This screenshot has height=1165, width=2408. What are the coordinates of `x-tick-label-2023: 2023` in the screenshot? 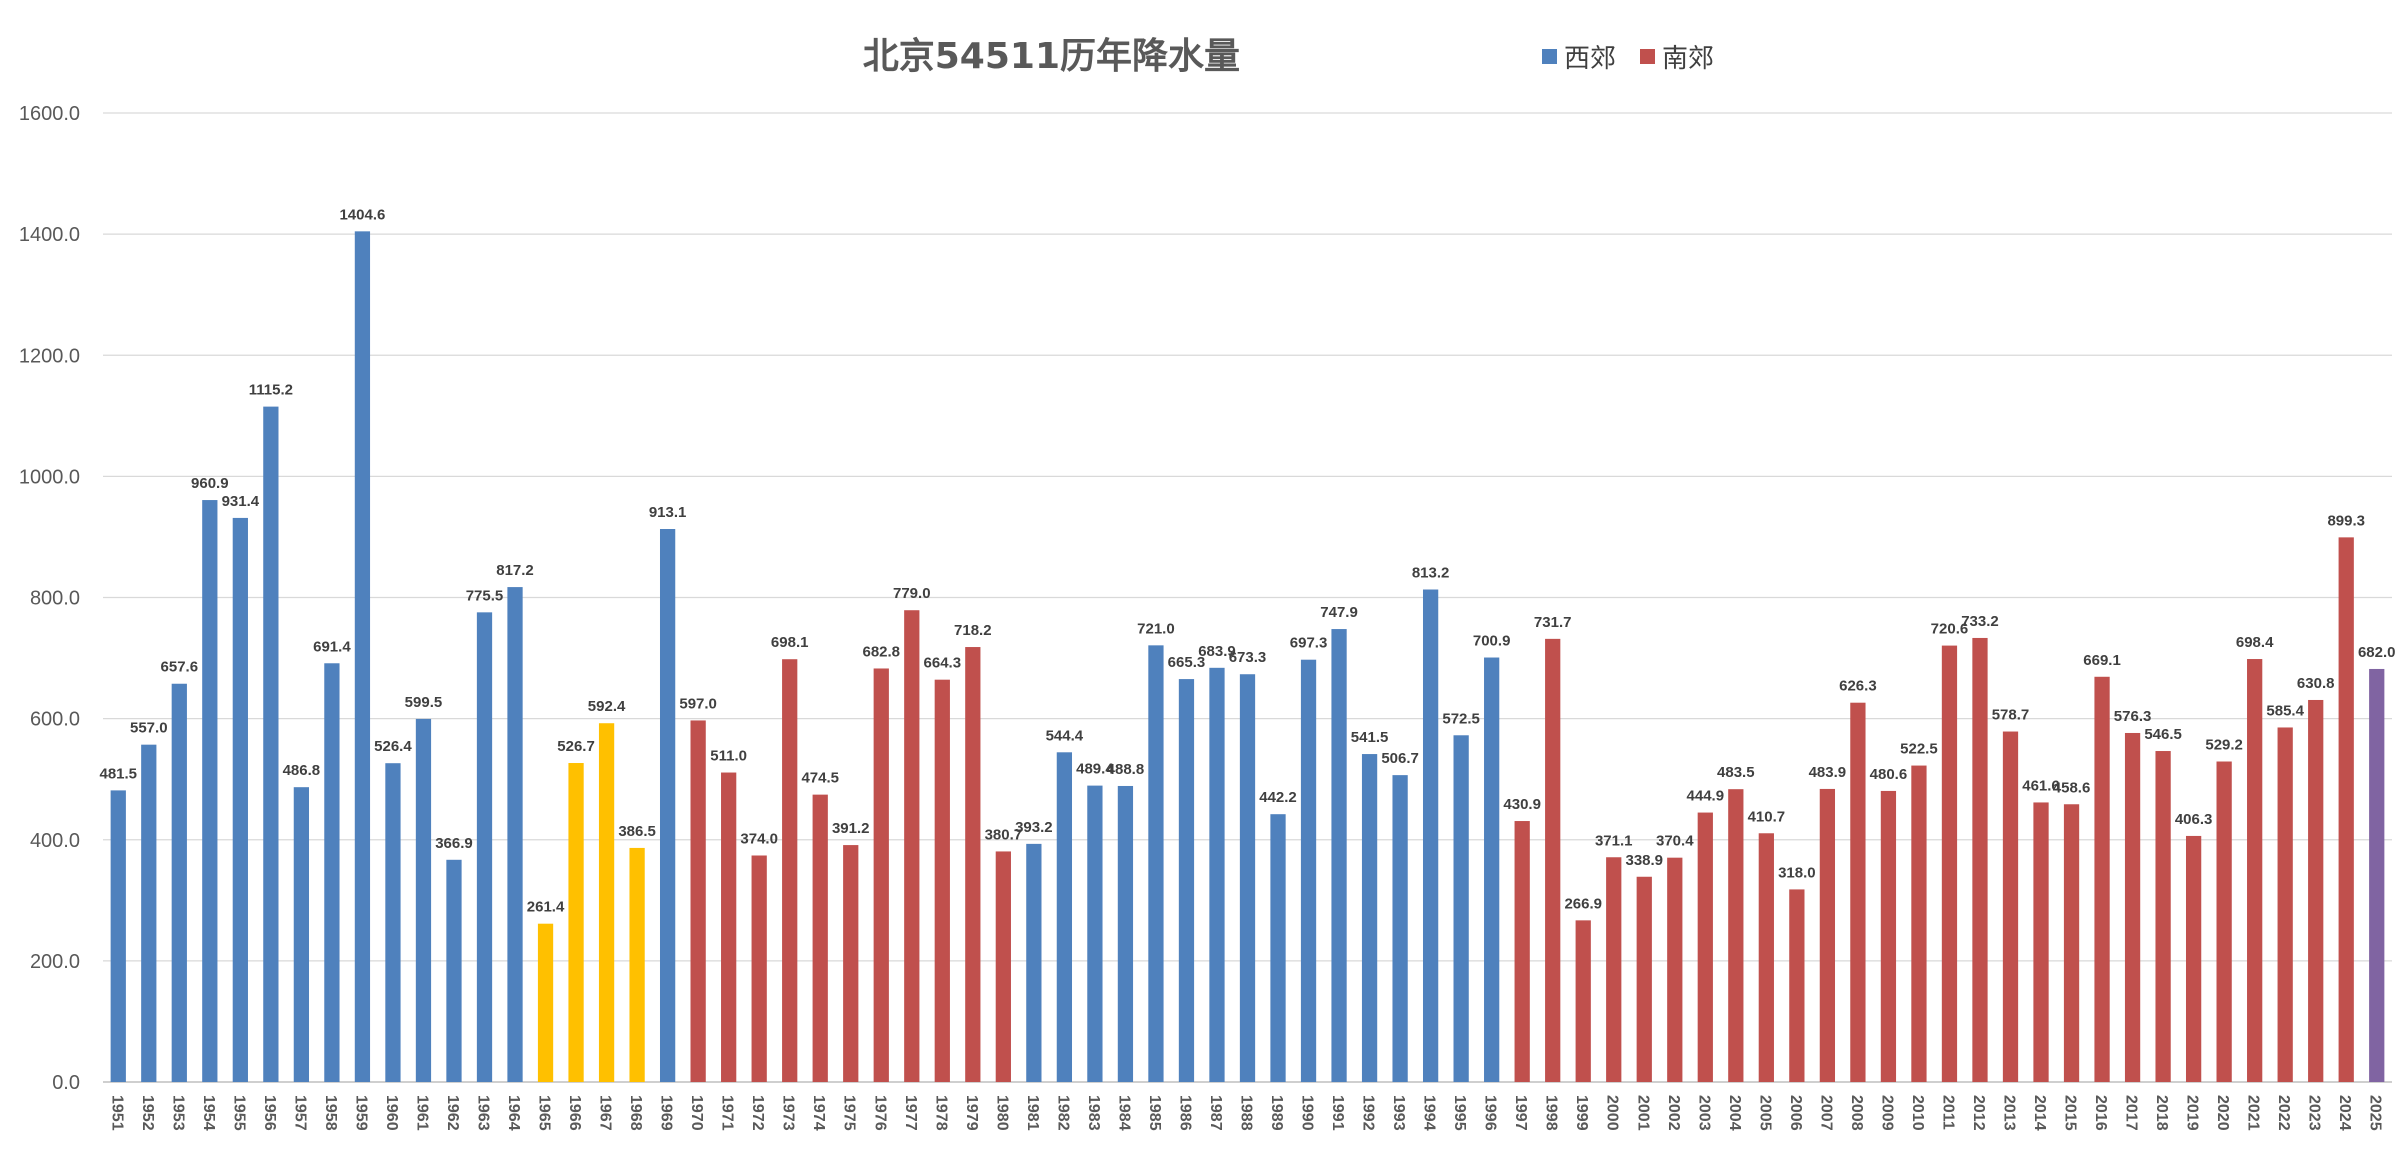 It's located at (2314, 1113).